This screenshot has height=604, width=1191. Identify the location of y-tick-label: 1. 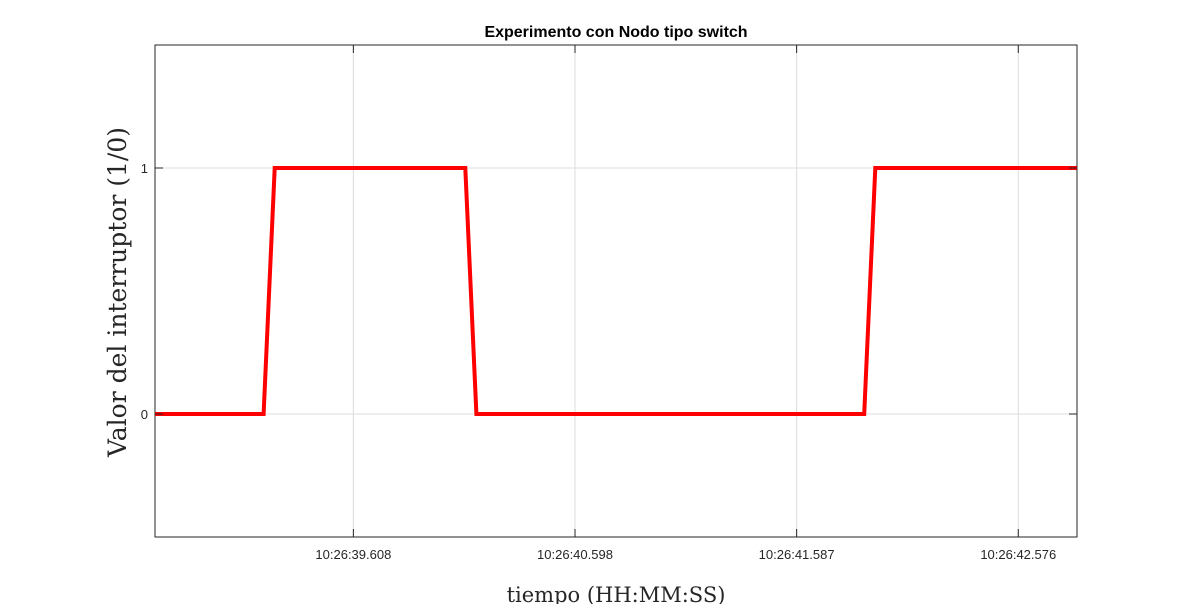
(144, 168).